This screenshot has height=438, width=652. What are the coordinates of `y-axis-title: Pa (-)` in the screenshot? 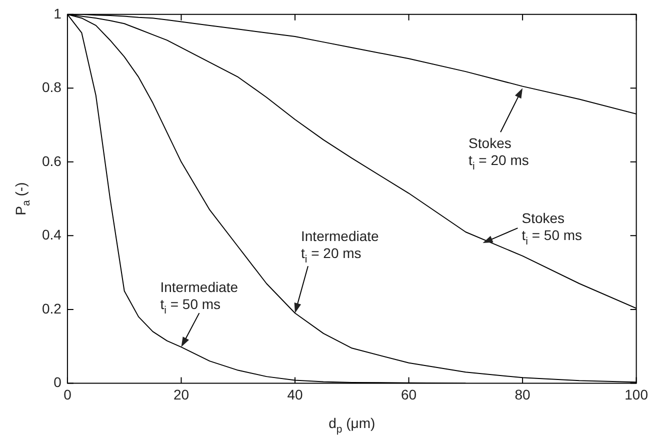 It's located at (22, 199).